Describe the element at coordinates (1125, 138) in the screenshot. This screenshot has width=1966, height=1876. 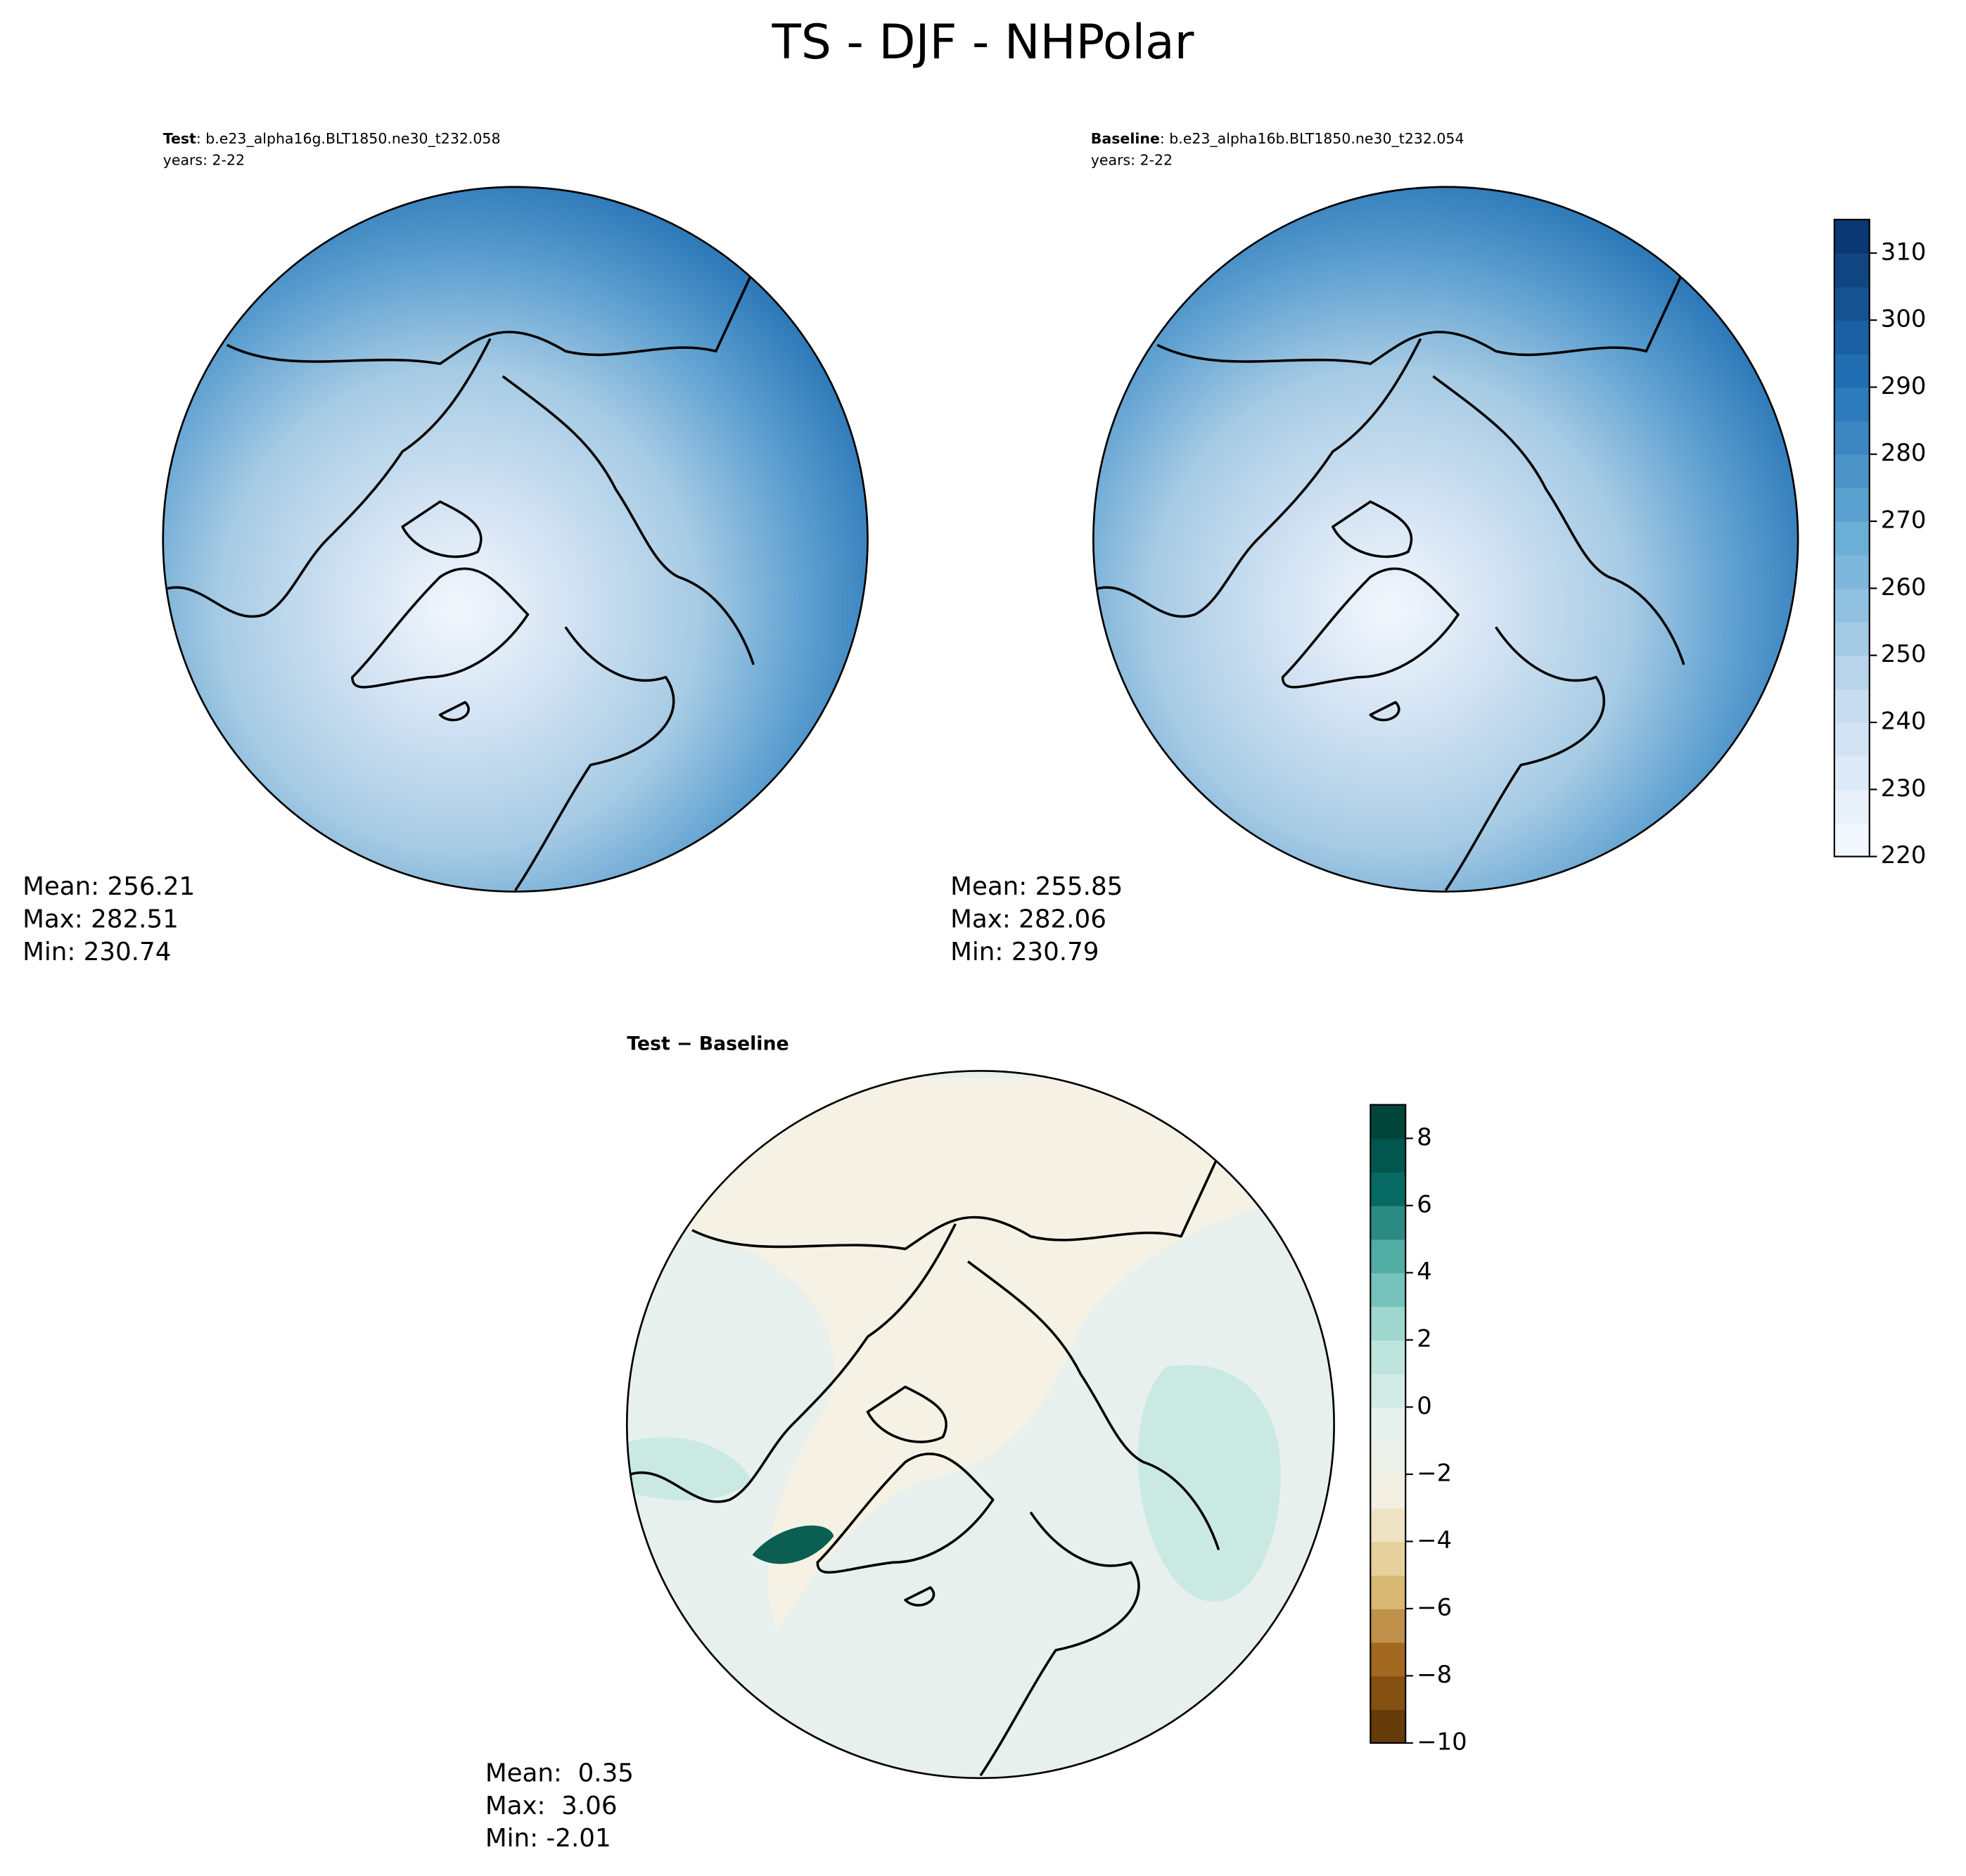
I see `panel-label: Baseline` at that location.